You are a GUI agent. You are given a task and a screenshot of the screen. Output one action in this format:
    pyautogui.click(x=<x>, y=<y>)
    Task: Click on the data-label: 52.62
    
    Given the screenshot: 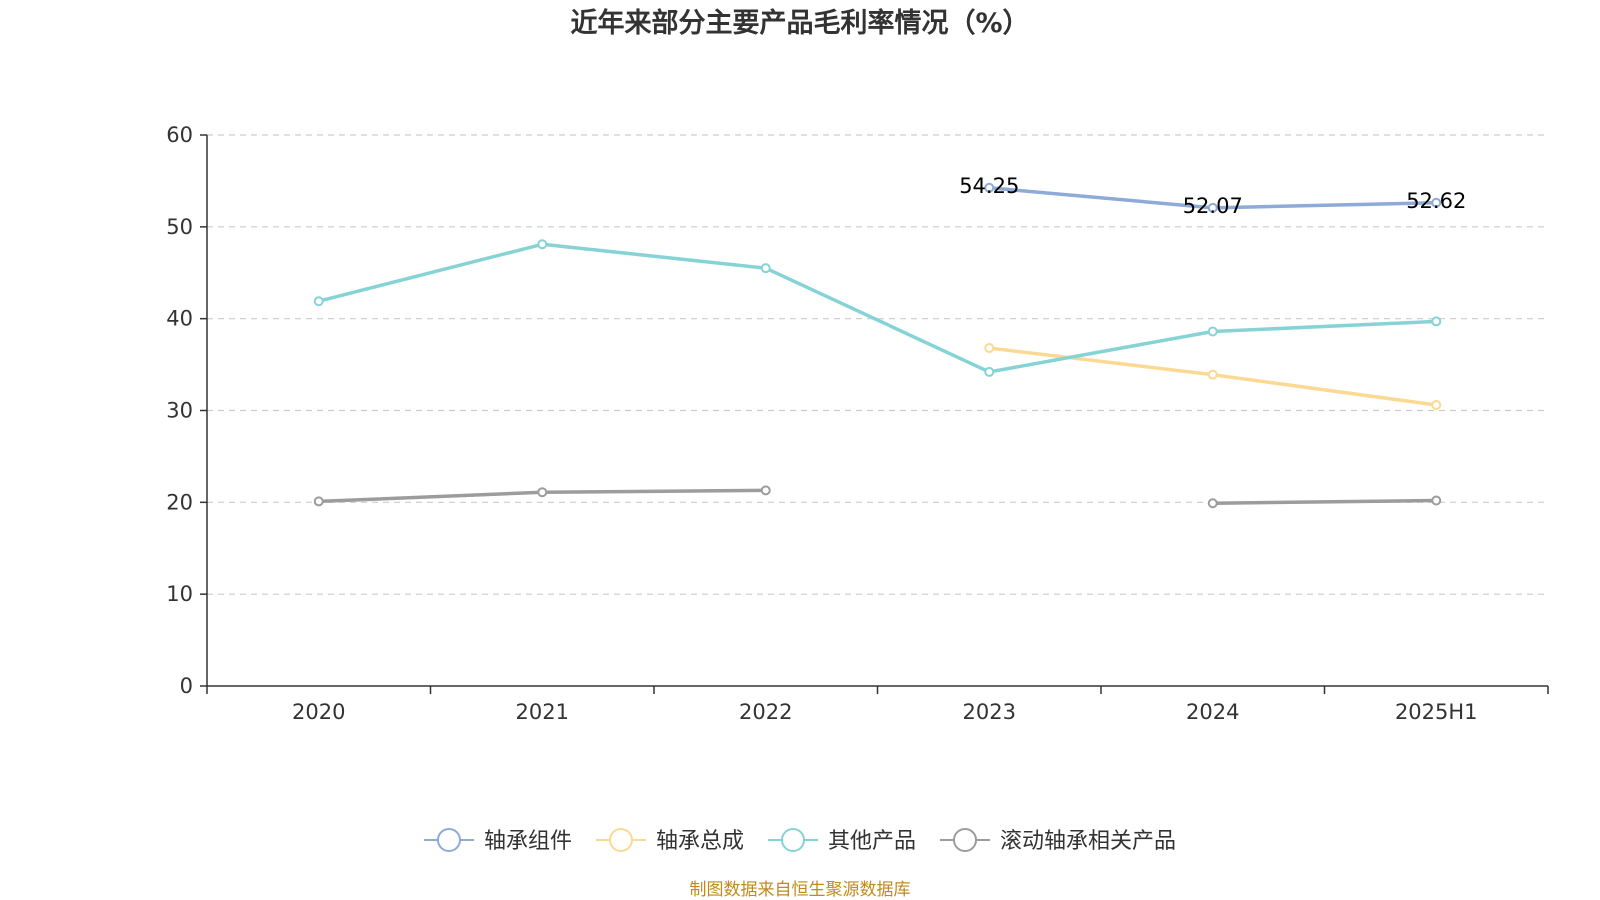 What is the action you would take?
    pyautogui.click(x=1436, y=201)
    